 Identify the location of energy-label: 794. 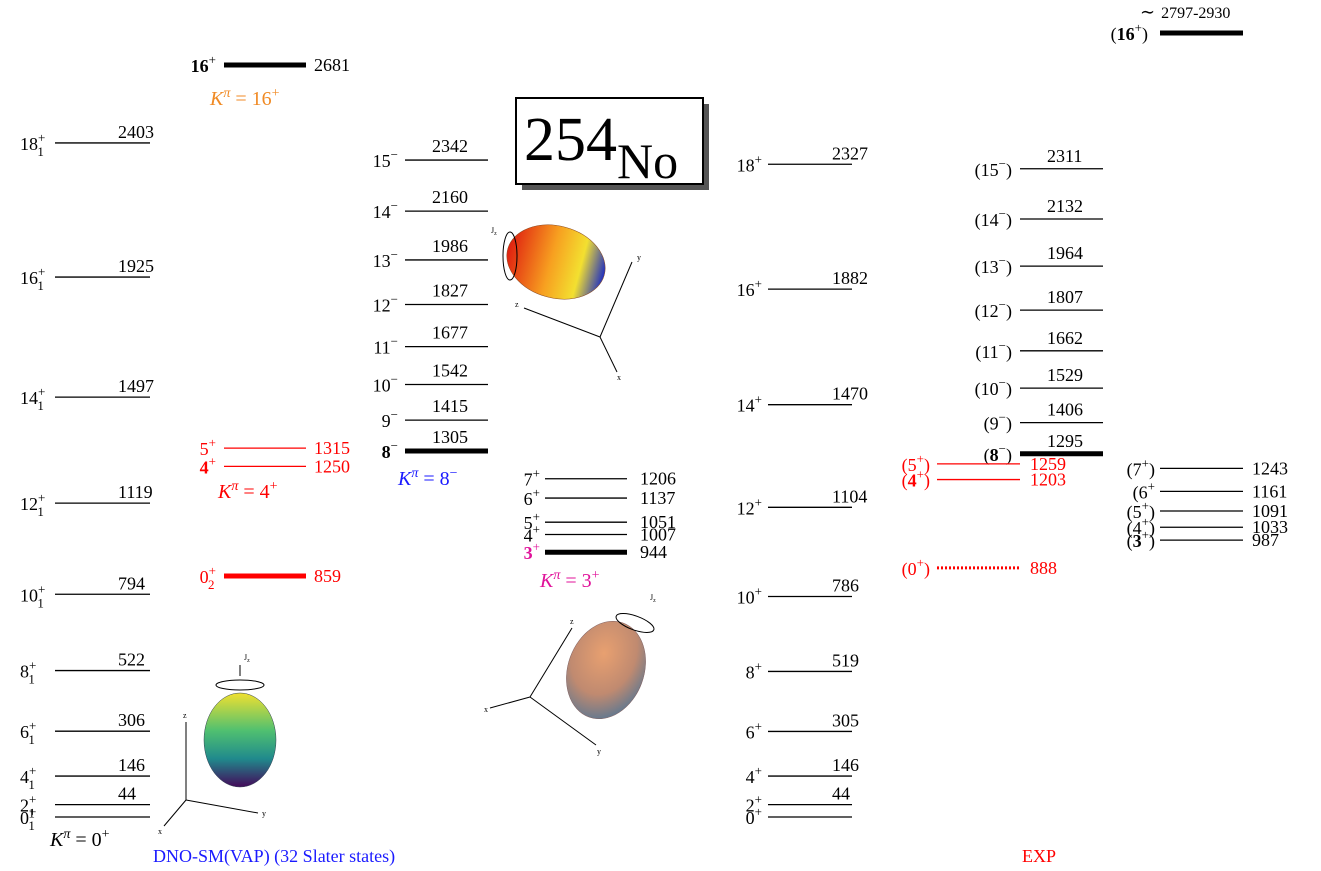
(131, 583).